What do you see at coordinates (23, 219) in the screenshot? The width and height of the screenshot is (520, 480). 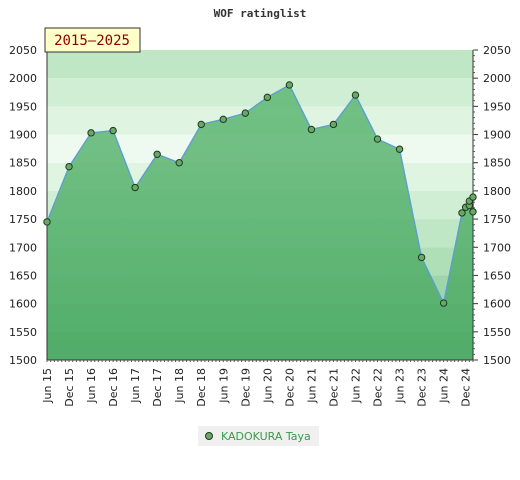 I see `y-tick-label-left: 1750` at bounding box center [23, 219].